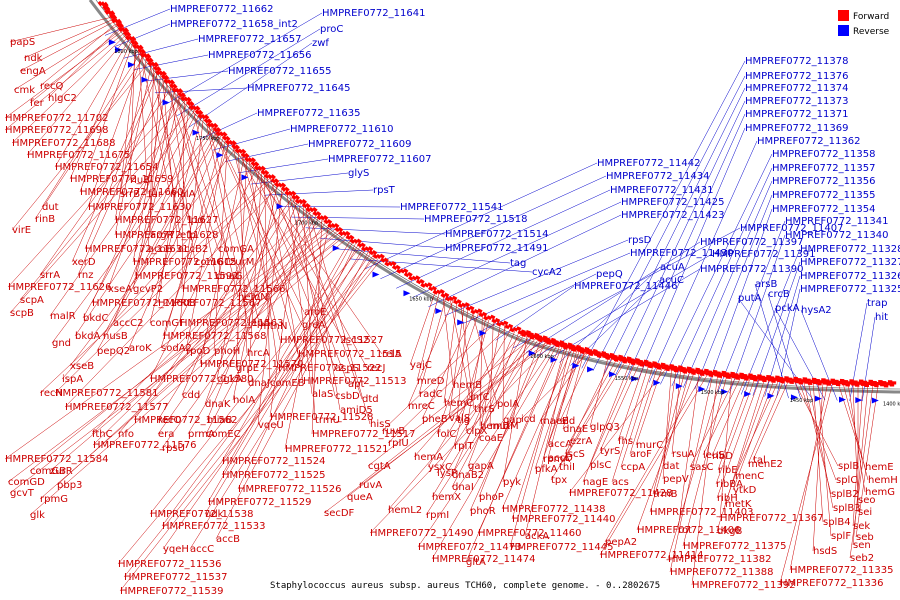 This screenshot has width=900, height=600. Describe the element at coordinates (227, 351) in the screenshot. I see `forward-gene-label: phoH` at that location.